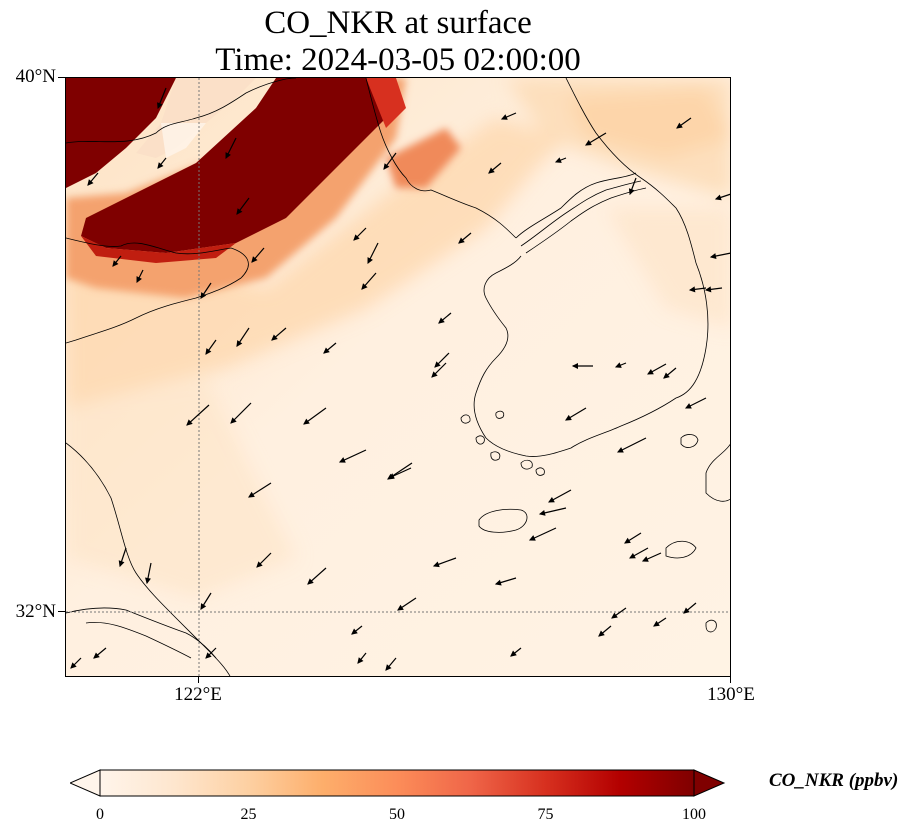 The image size is (920, 836). I want to click on plot-title-line2: Time: 2024-03-05 02:00:00, so click(398, 60).